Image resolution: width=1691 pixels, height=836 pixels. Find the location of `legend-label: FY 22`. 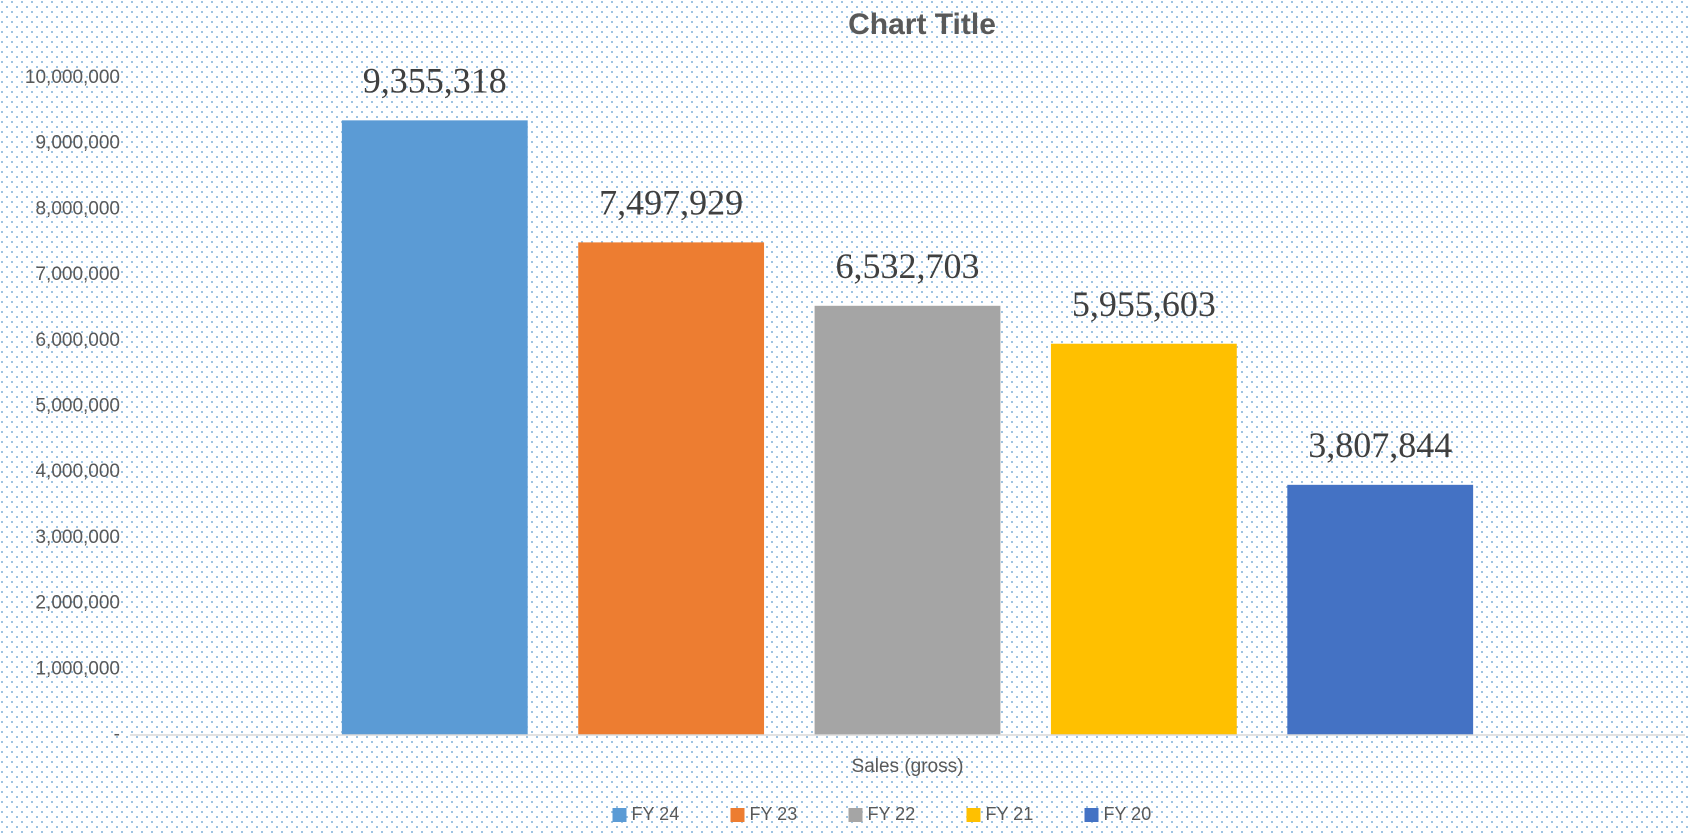

legend-label: FY 22 is located at coordinates (892, 814).